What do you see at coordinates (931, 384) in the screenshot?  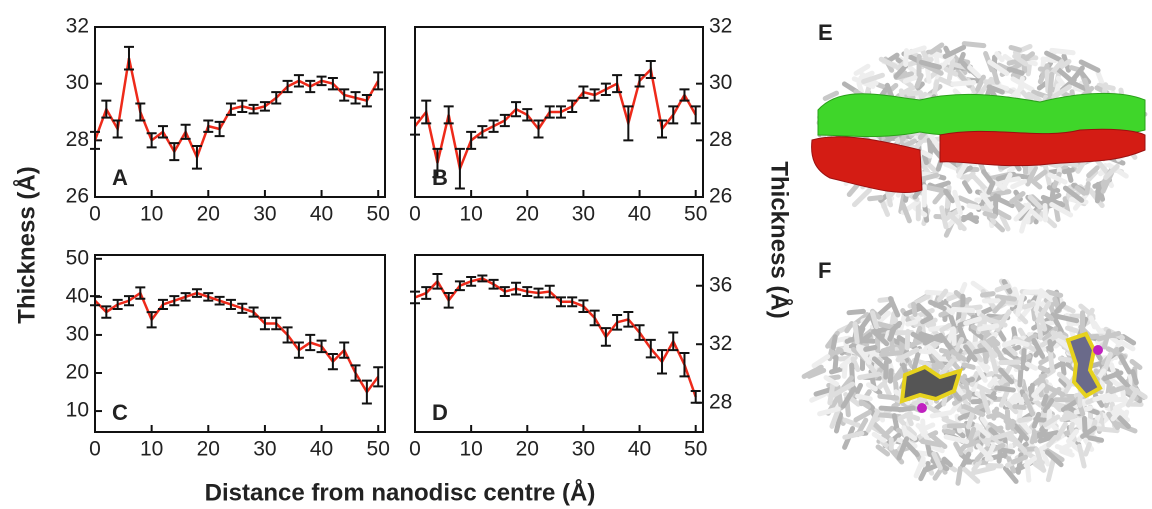 I see `ligand` at bounding box center [931, 384].